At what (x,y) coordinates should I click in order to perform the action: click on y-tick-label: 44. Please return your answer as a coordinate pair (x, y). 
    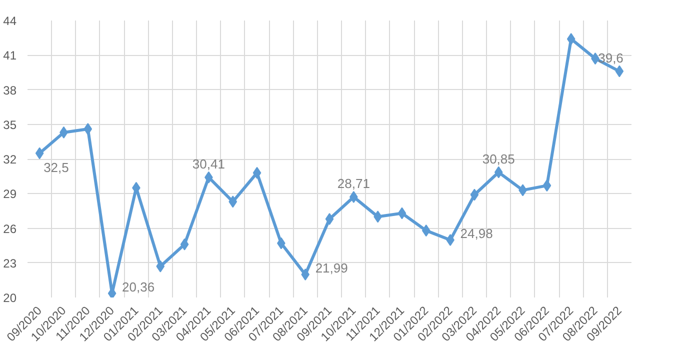
    Looking at the image, I should click on (10, 21).